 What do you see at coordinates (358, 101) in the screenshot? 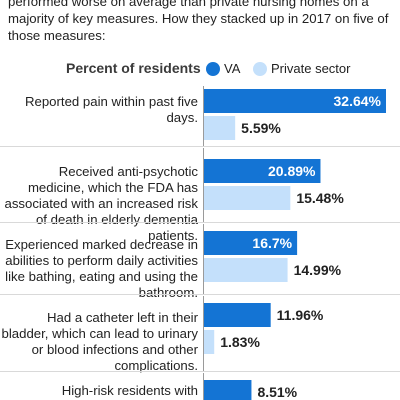
I see `data-label-va-0: 32.64%` at bounding box center [358, 101].